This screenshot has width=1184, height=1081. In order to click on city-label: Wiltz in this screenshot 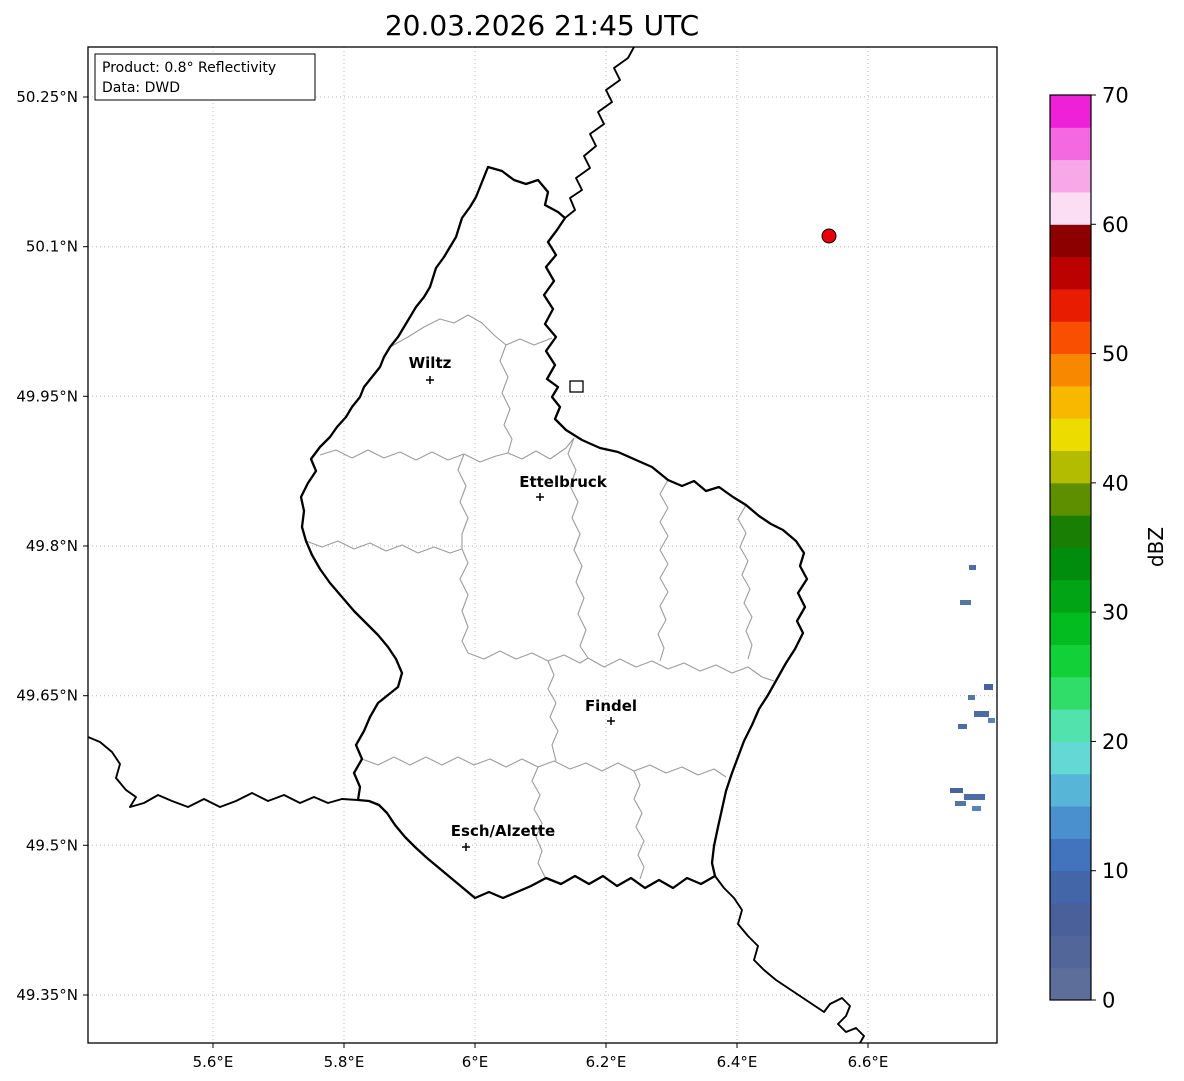, I will do `click(430, 363)`.